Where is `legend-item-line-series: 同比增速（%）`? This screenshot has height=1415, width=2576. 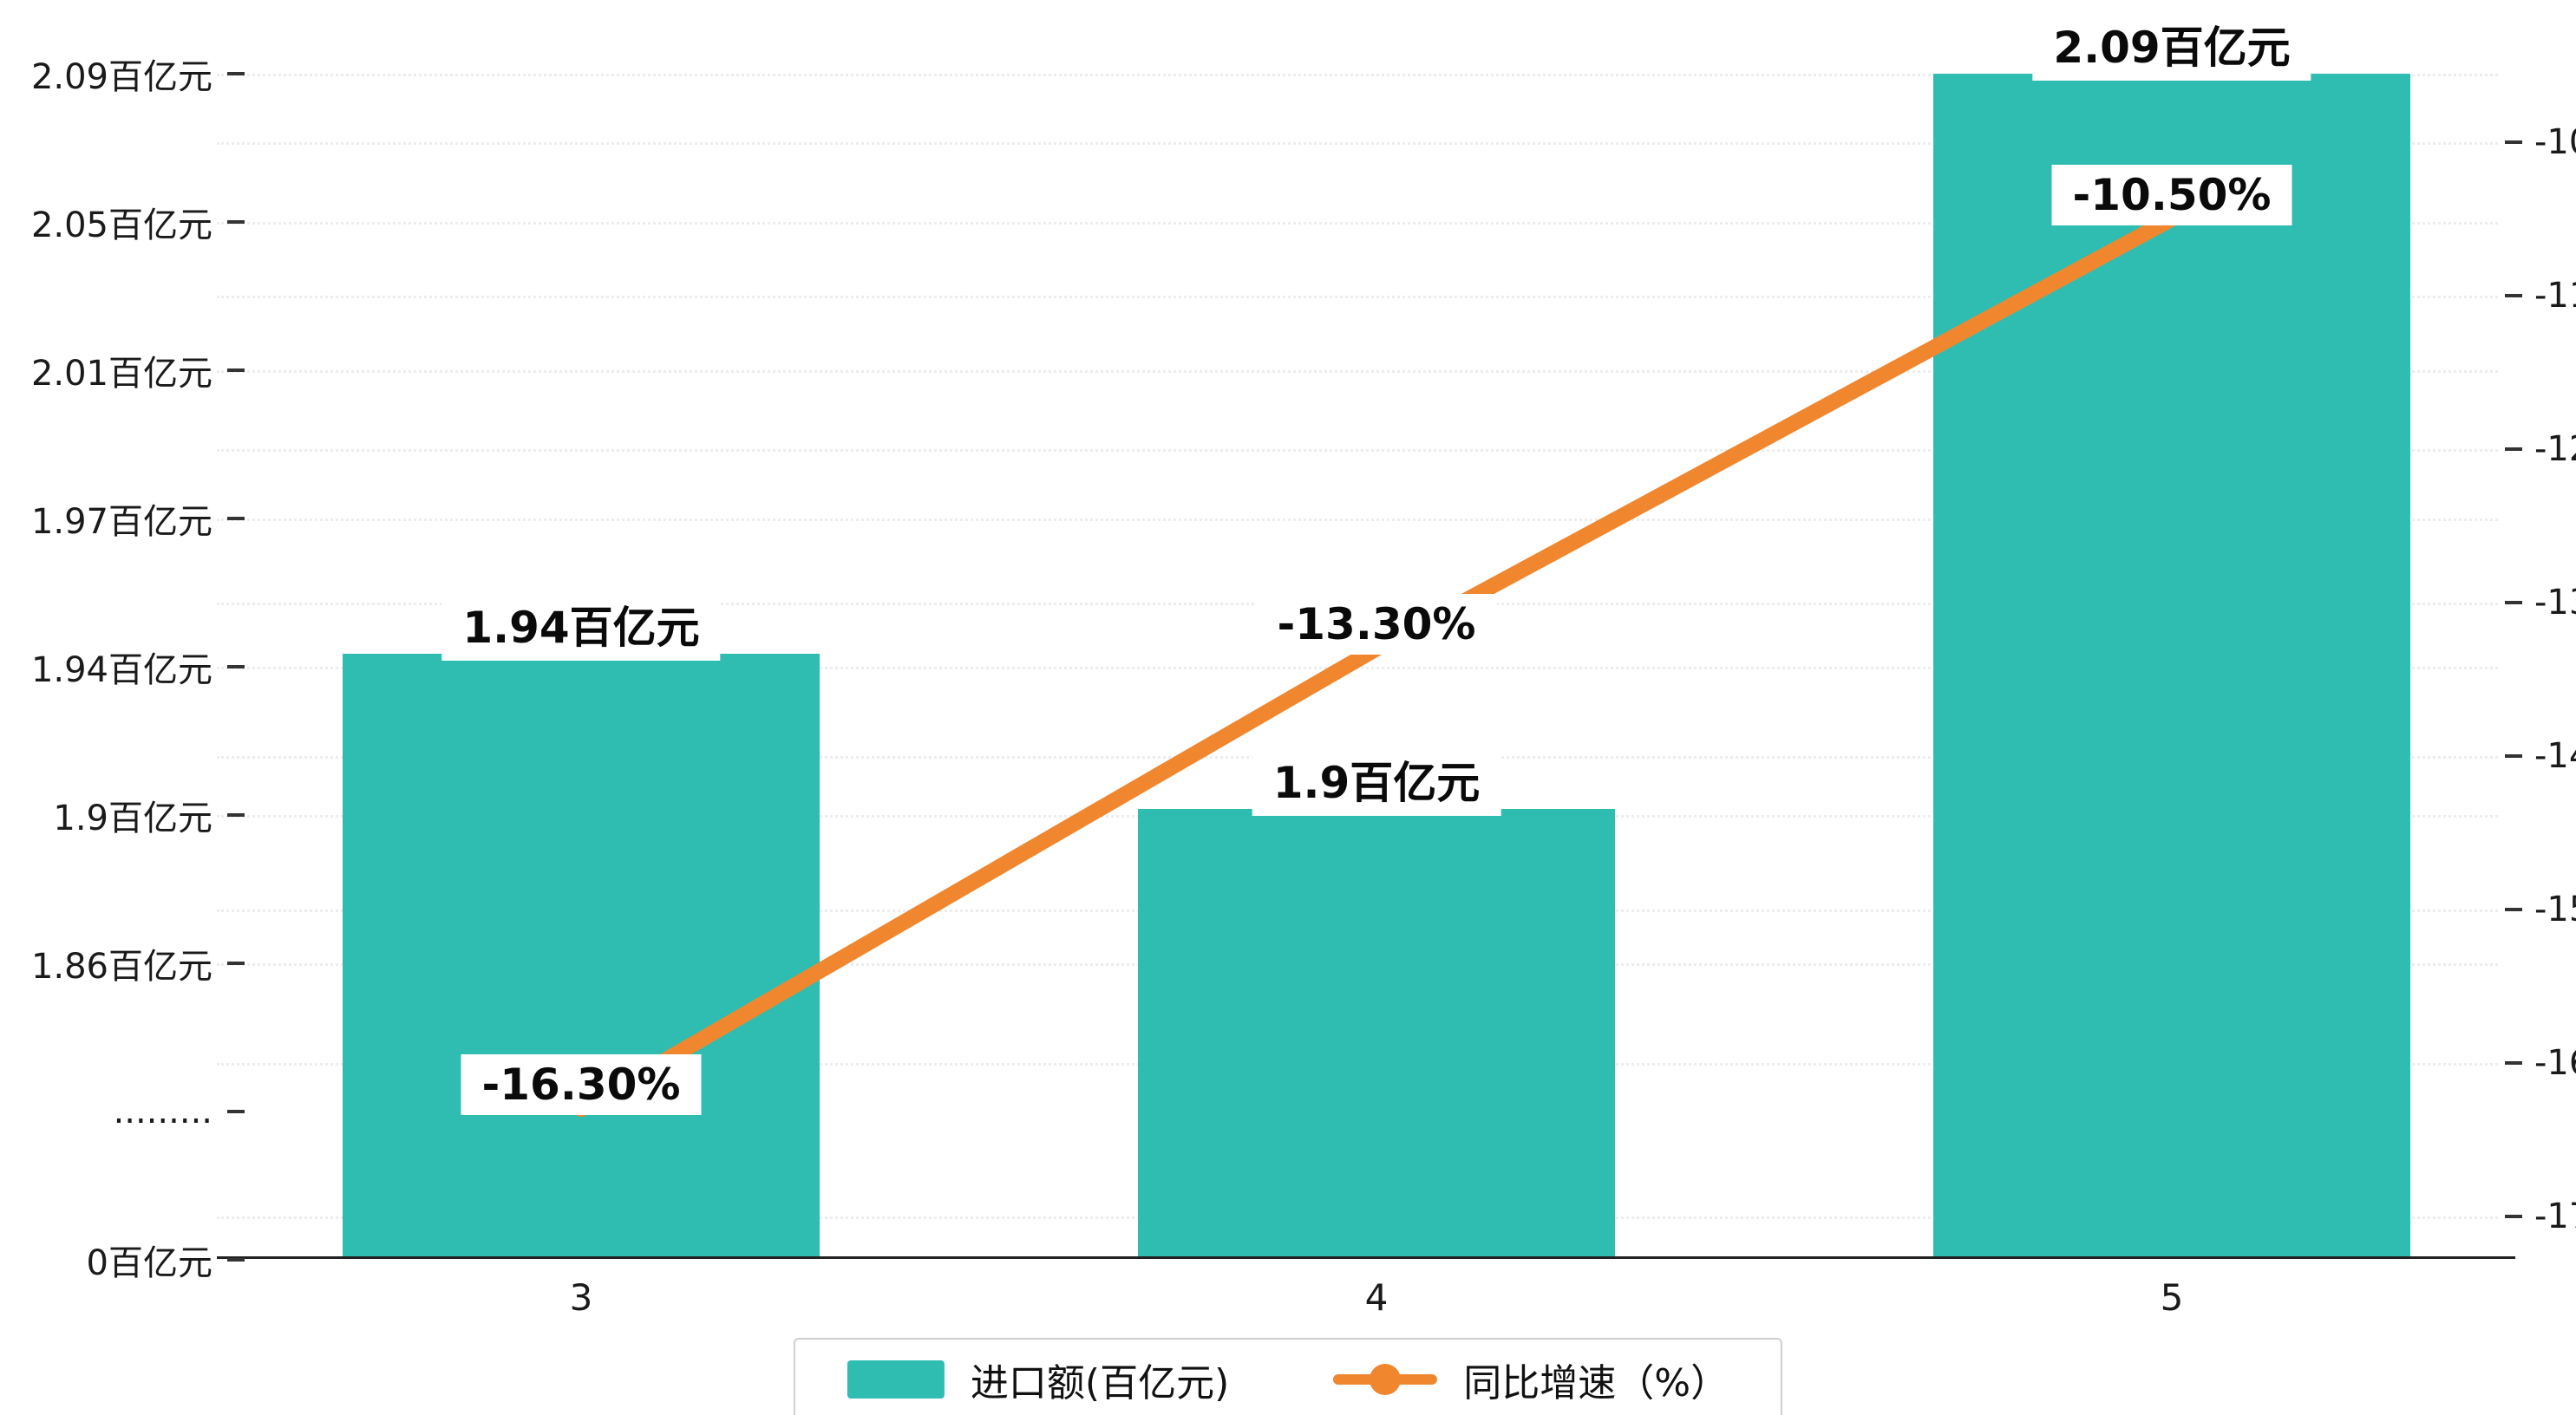 legend-item-line-series: 同比增速（%） is located at coordinates (1531, 1379).